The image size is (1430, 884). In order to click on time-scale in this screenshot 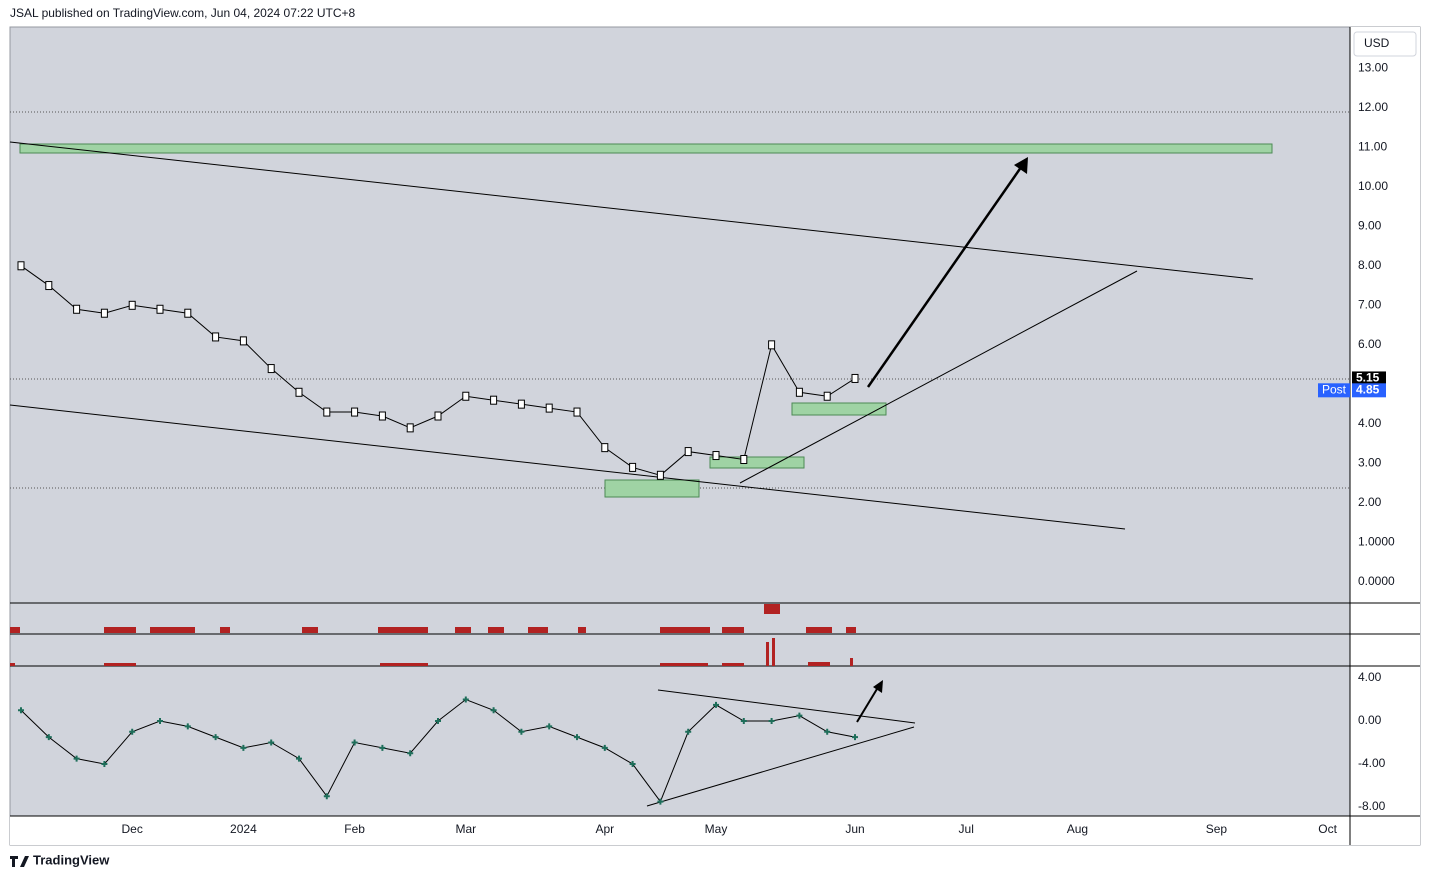, I will do `click(680, 830)`.